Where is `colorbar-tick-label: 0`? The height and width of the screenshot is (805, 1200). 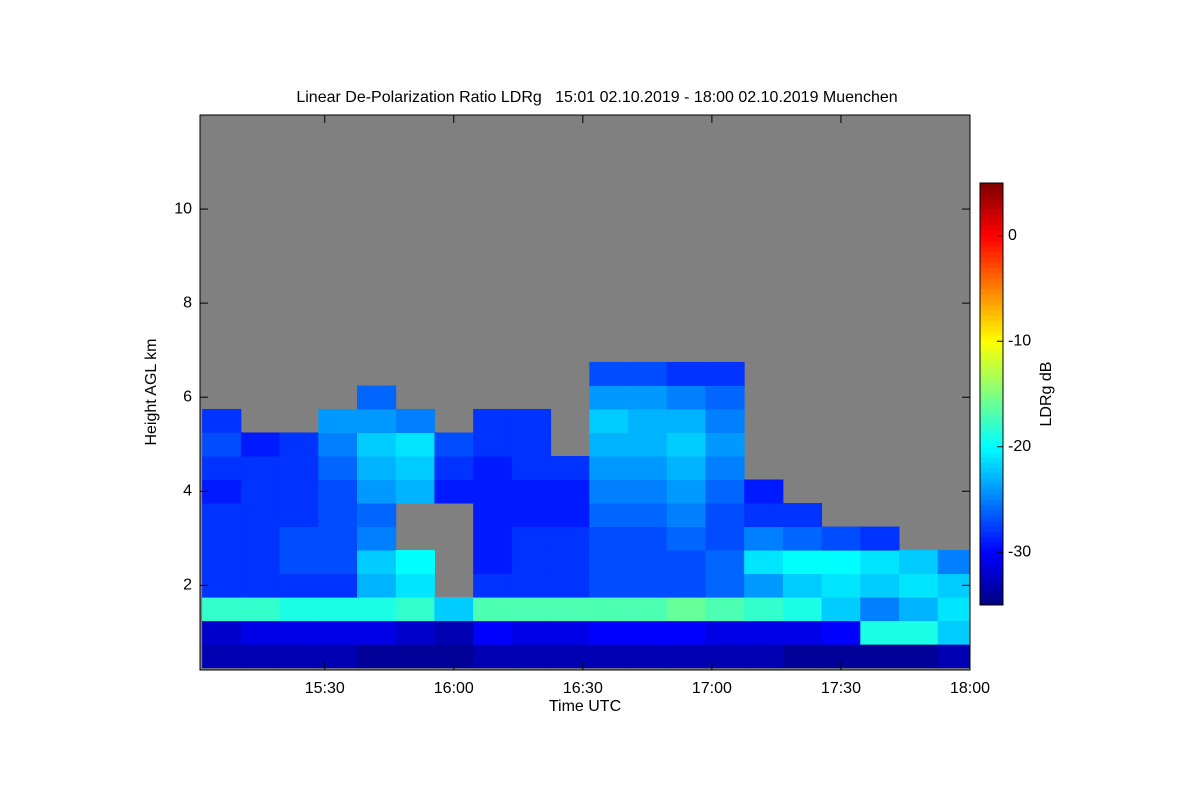 colorbar-tick-label: 0 is located at coordinates (1012, 235).